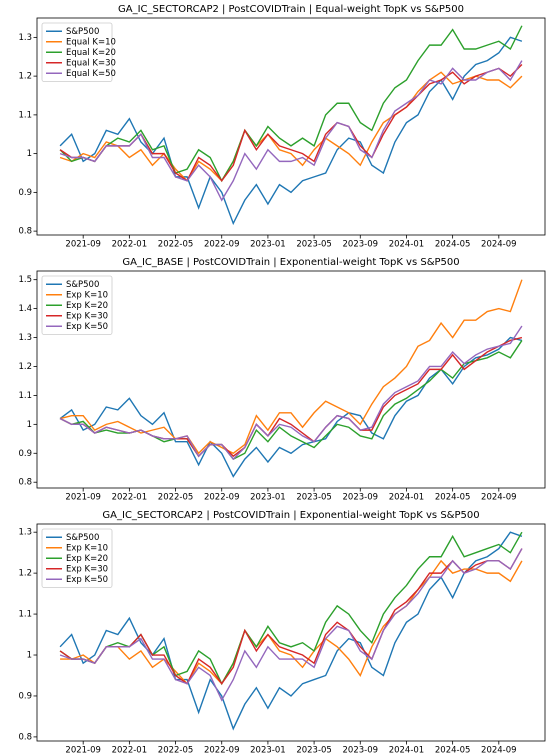  I want to click on legend-label: Equal K=30, so click(91, 63).